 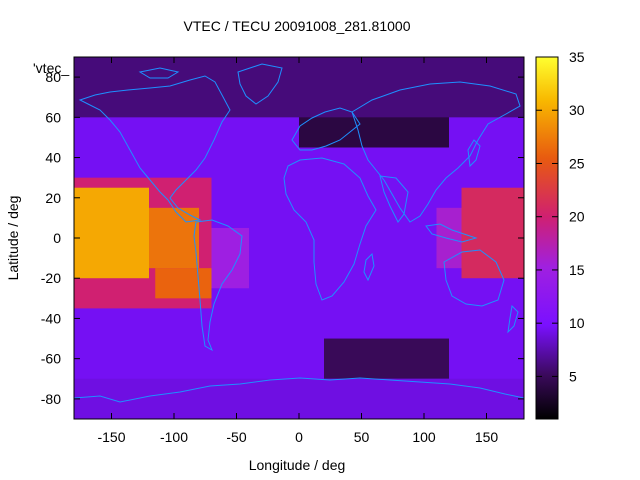 What do you see at coordinates (53, 117) in the screenshot?
I see `y-tick-label: 60` at bounding box center [53, 117].